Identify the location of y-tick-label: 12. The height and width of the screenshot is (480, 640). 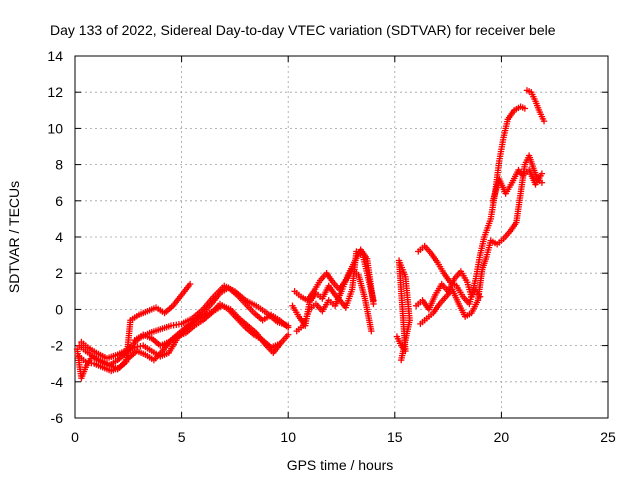
(55, 92).